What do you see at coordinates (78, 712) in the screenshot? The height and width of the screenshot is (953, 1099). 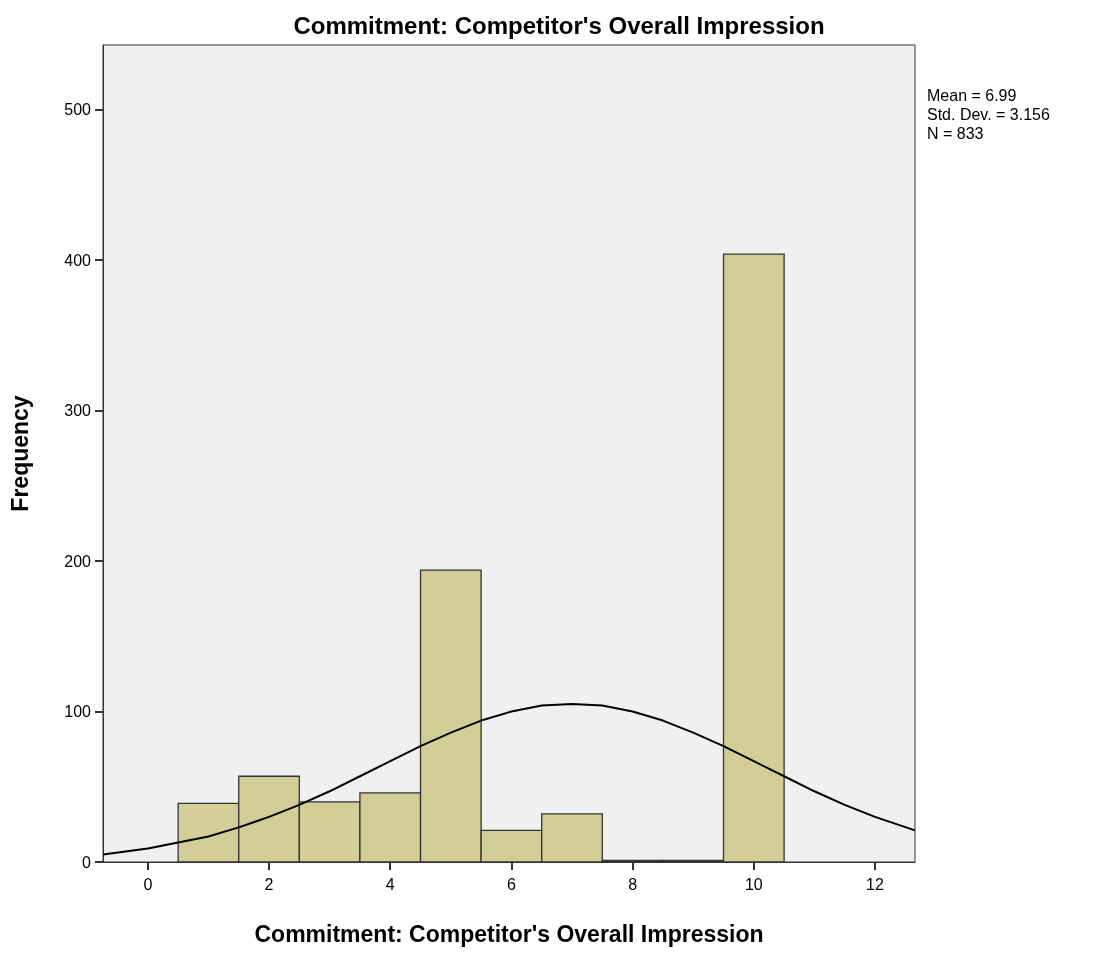 I see `y-tick-label: 100` at bounding box center [78, 712].